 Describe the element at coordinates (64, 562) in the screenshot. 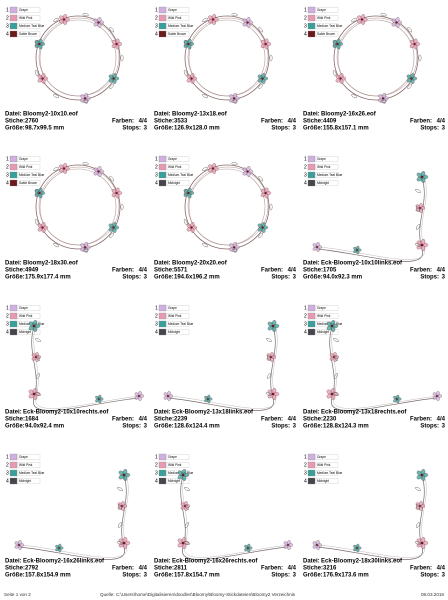

I see `file-name: Eck-Bloomy2-16x26links.eof` at that location.